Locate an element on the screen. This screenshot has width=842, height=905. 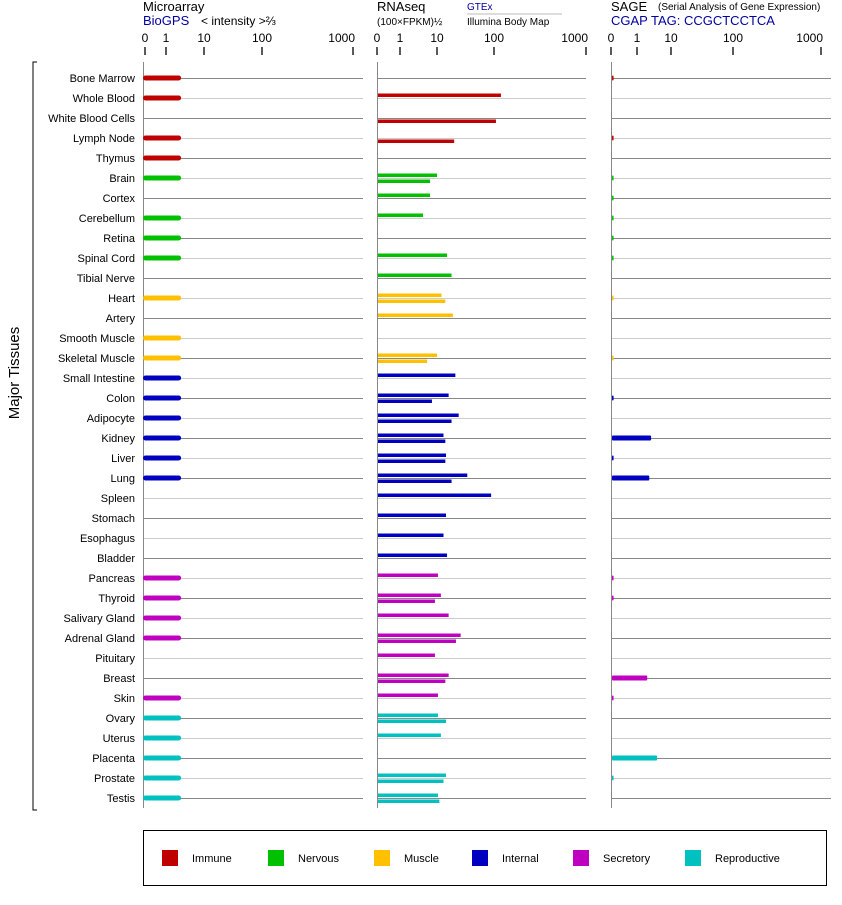
legend-label: Internal is located at coordinates (520, 859).